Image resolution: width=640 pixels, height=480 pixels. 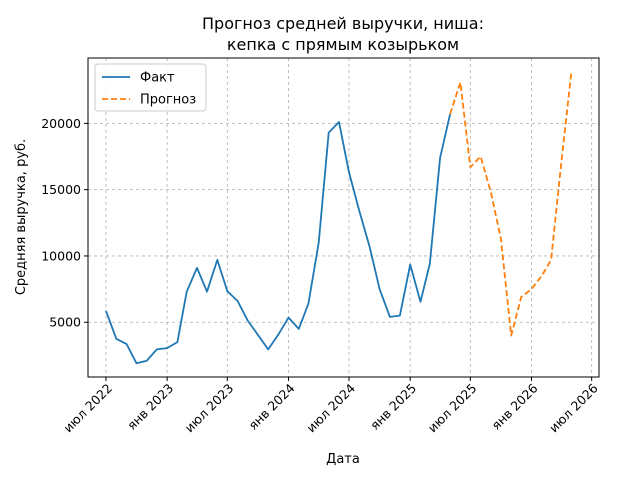 I want to click on legend-label-fact: Факт, so click(x=157, y=78).